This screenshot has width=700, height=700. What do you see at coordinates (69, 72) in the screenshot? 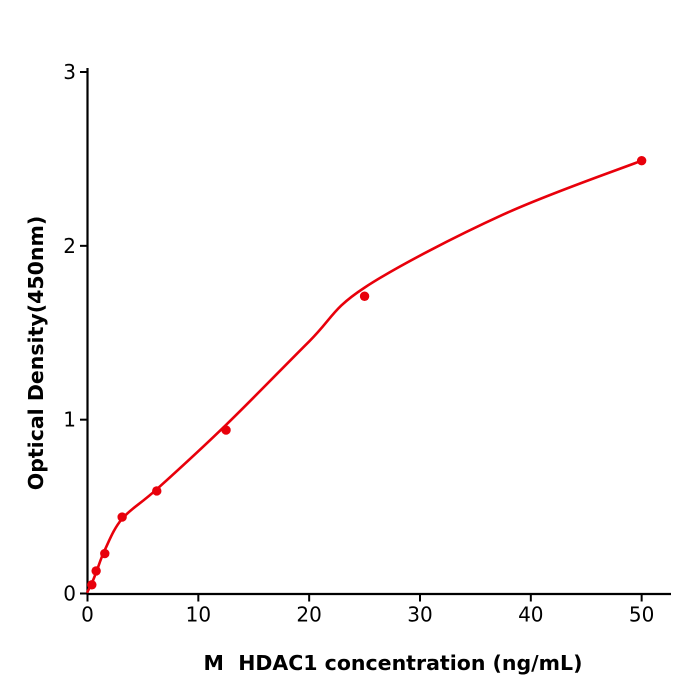
I see `y-tick-label: 3` at bounding box center [69, 72].